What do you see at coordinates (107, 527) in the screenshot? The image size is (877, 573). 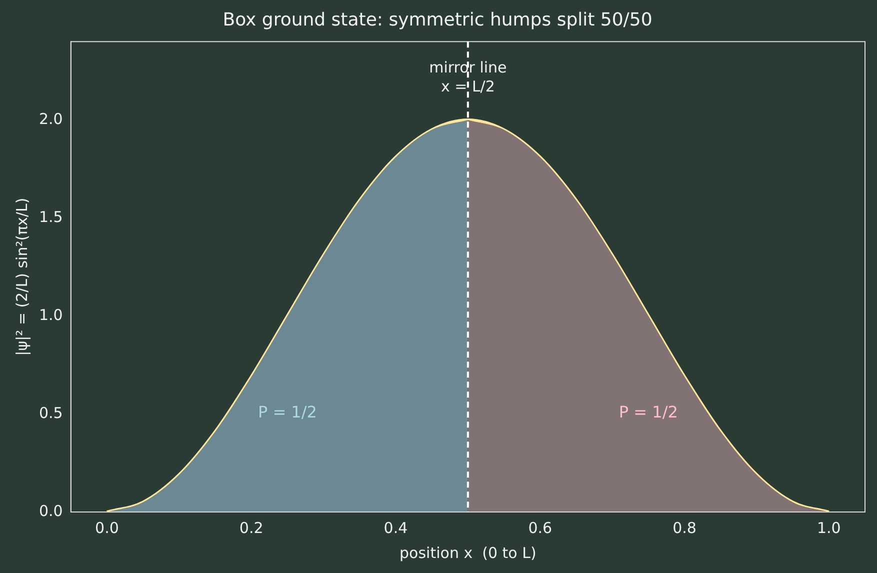 I see `x-tick-label: 0.0` at bounding box center [107, 527].